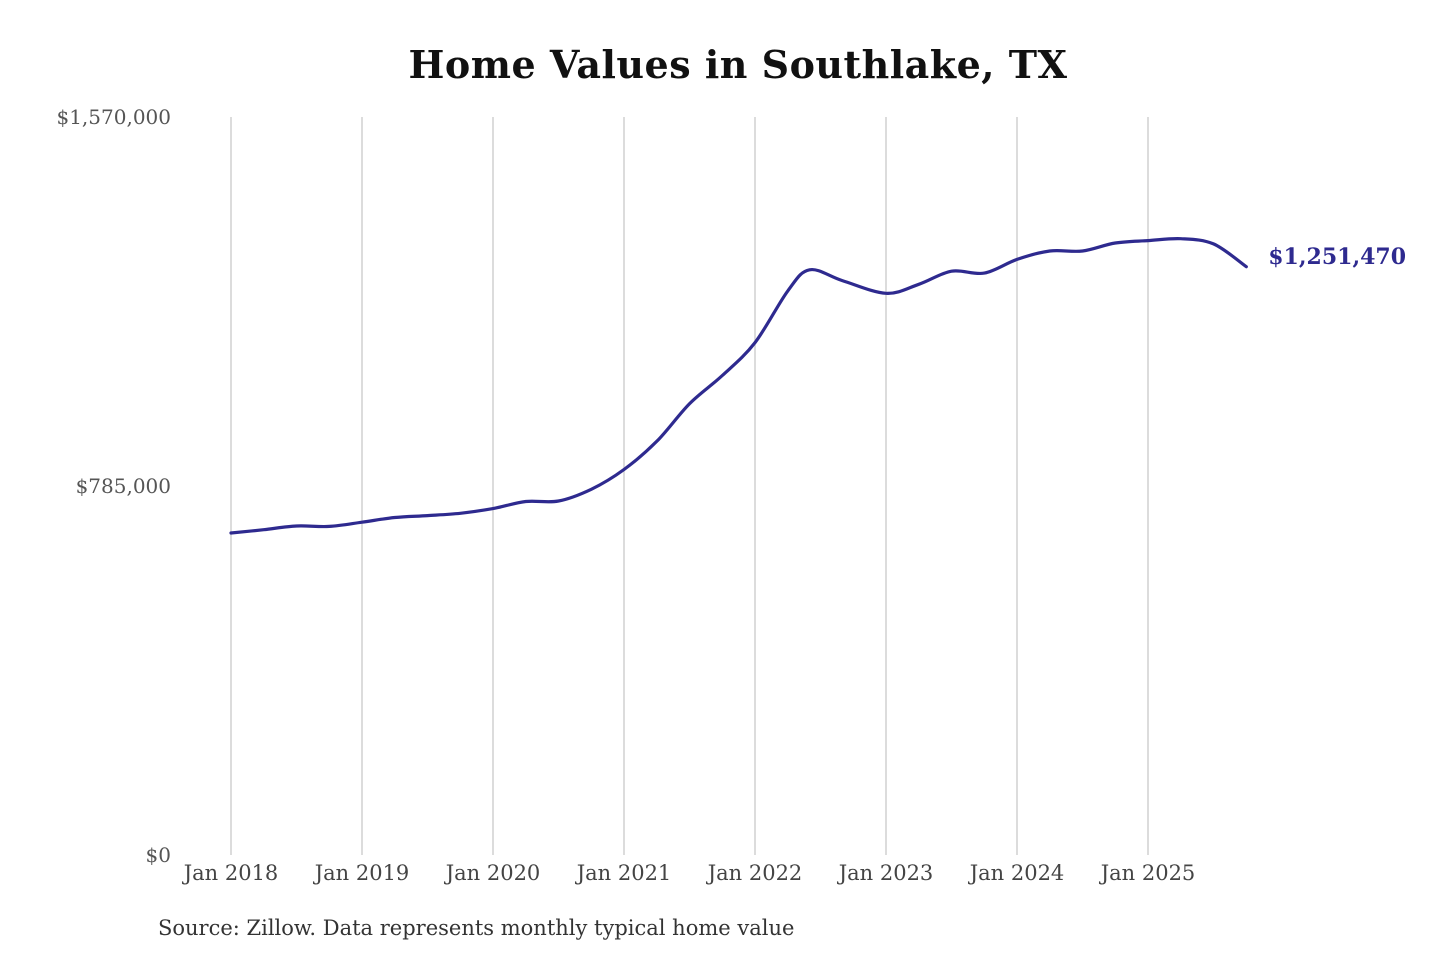  I want to click on y-tick-label: $785,000, so click(123, 486).